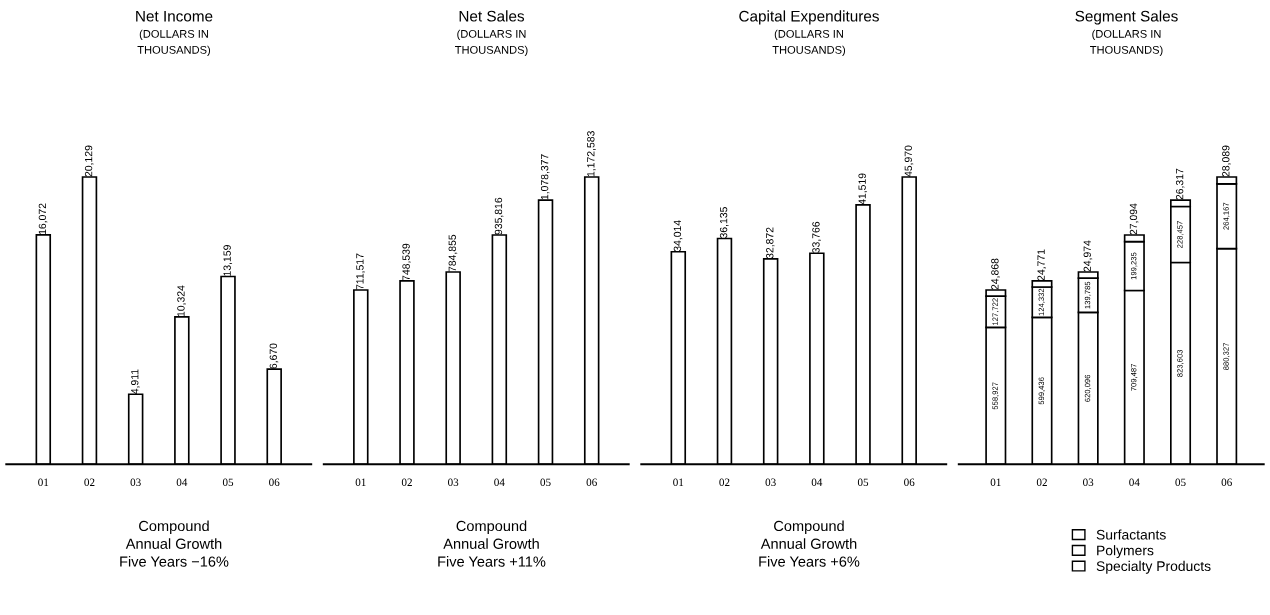 This screenshot has height=615, width=1270. What do you see at coordinates (816, 237) in the screenshot?
I see `data-label: 33,766` at bounding box center [816, 237].